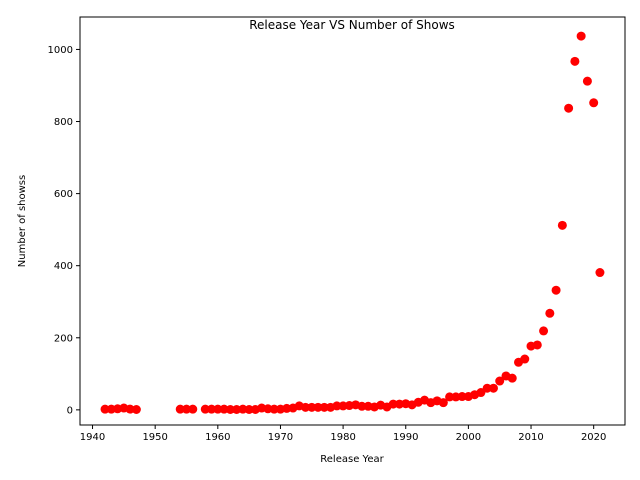 The image size is (640, 480). I want to click on y-axis-label: Number of showss, so click(22, 221).